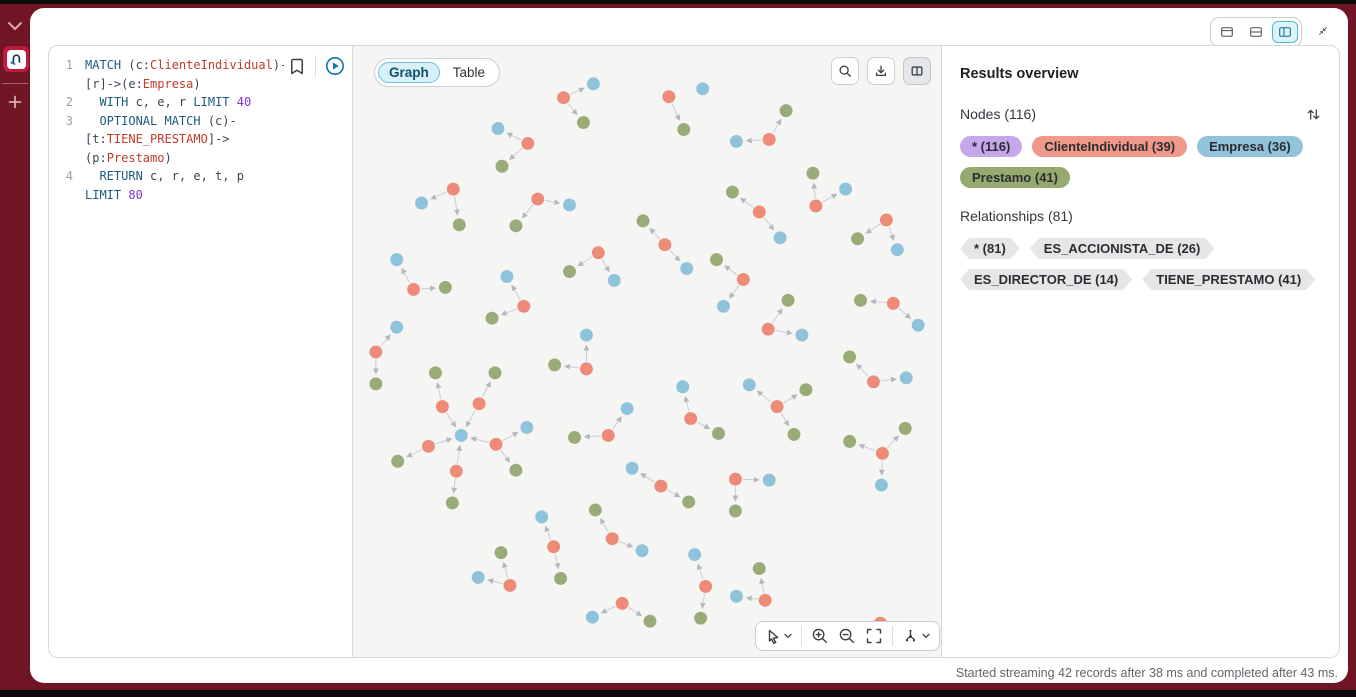  Describe the element at coordinates (200, 102) in the screenshot. I see `code-line: 2 WITH c, e, r LIMIT 40` at that location.